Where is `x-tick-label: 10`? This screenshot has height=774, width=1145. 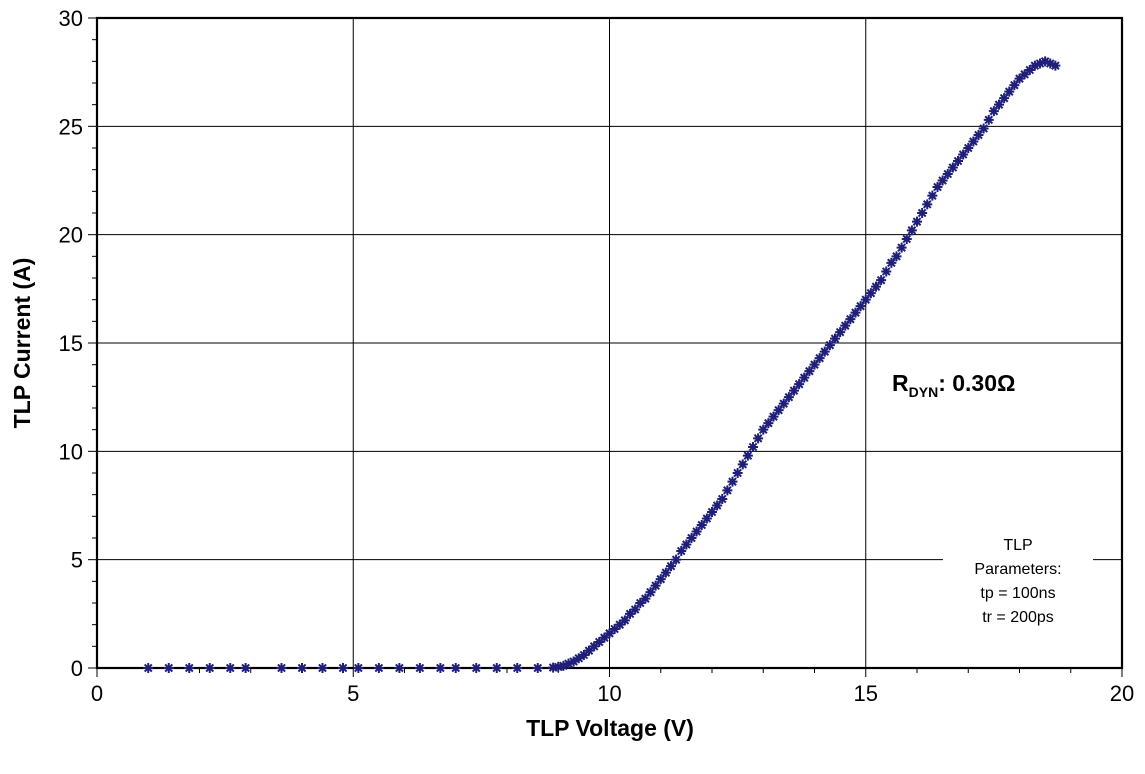
x-tick-label: 10 is located at coordinates (609, 693).